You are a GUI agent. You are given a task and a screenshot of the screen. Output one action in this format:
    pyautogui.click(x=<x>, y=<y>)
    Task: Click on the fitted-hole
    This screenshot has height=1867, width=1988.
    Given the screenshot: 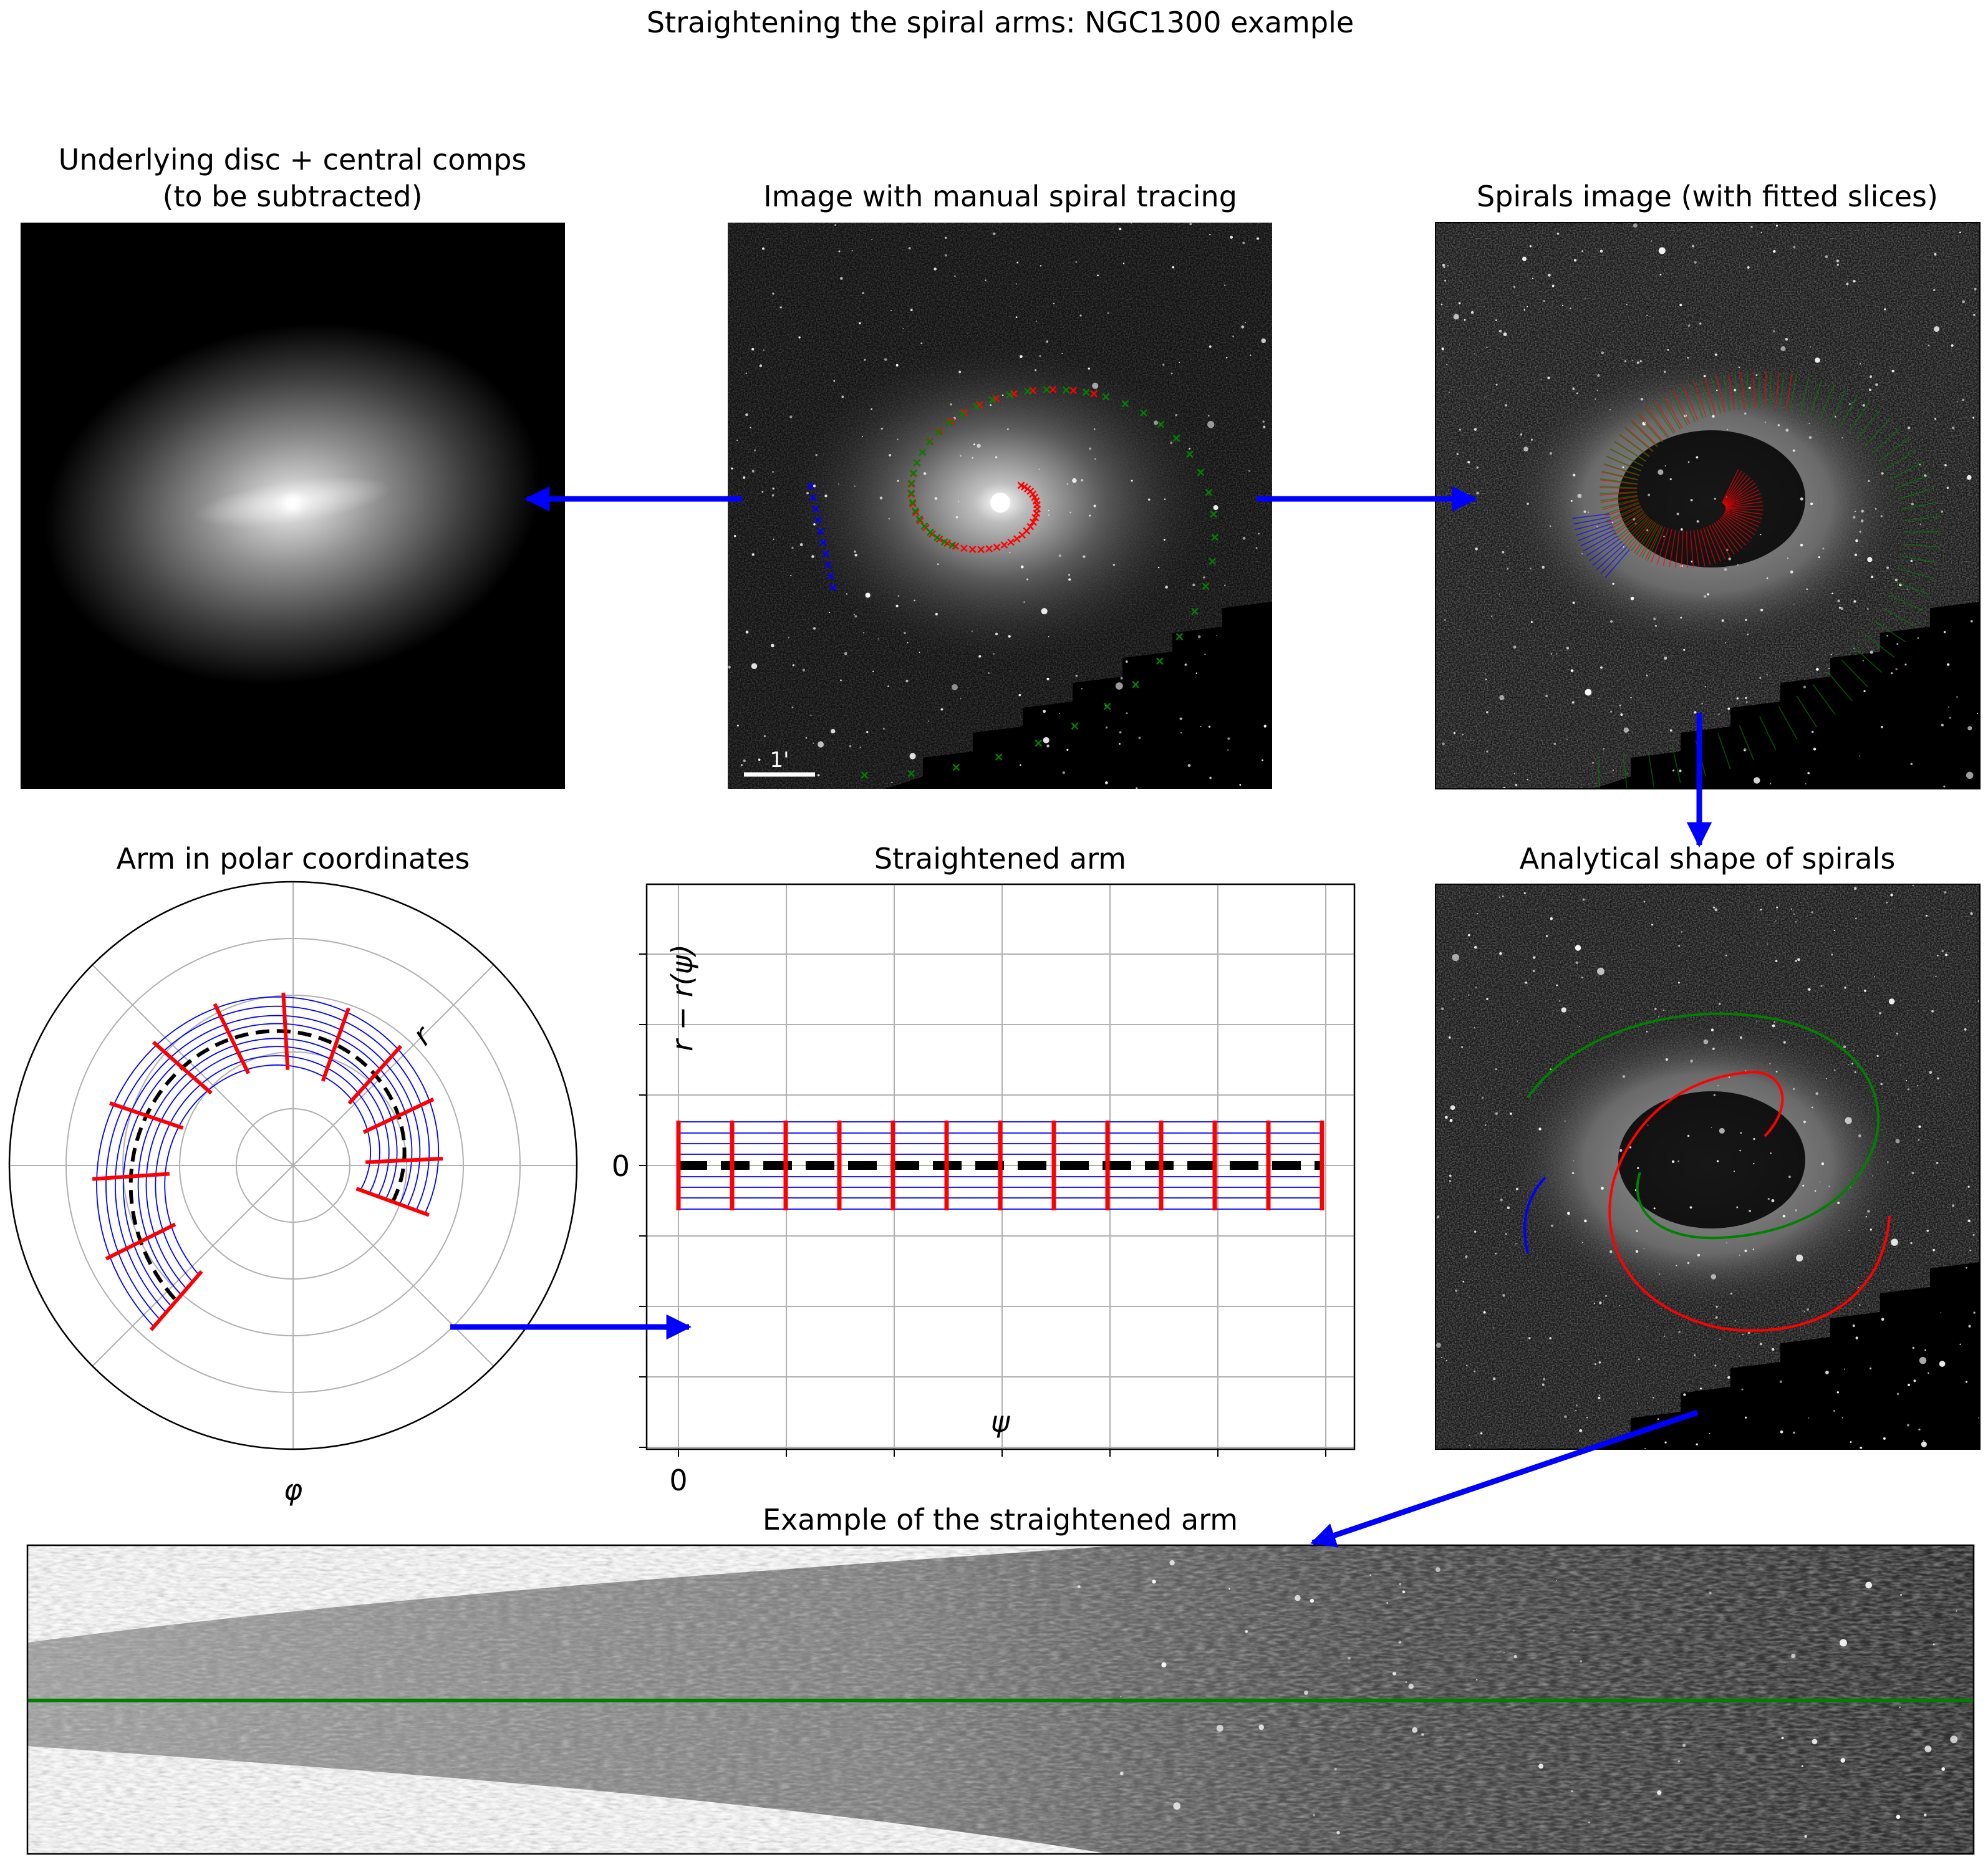 What is the action you would take?
    pyautogui.click(x=1711, y=498)
    